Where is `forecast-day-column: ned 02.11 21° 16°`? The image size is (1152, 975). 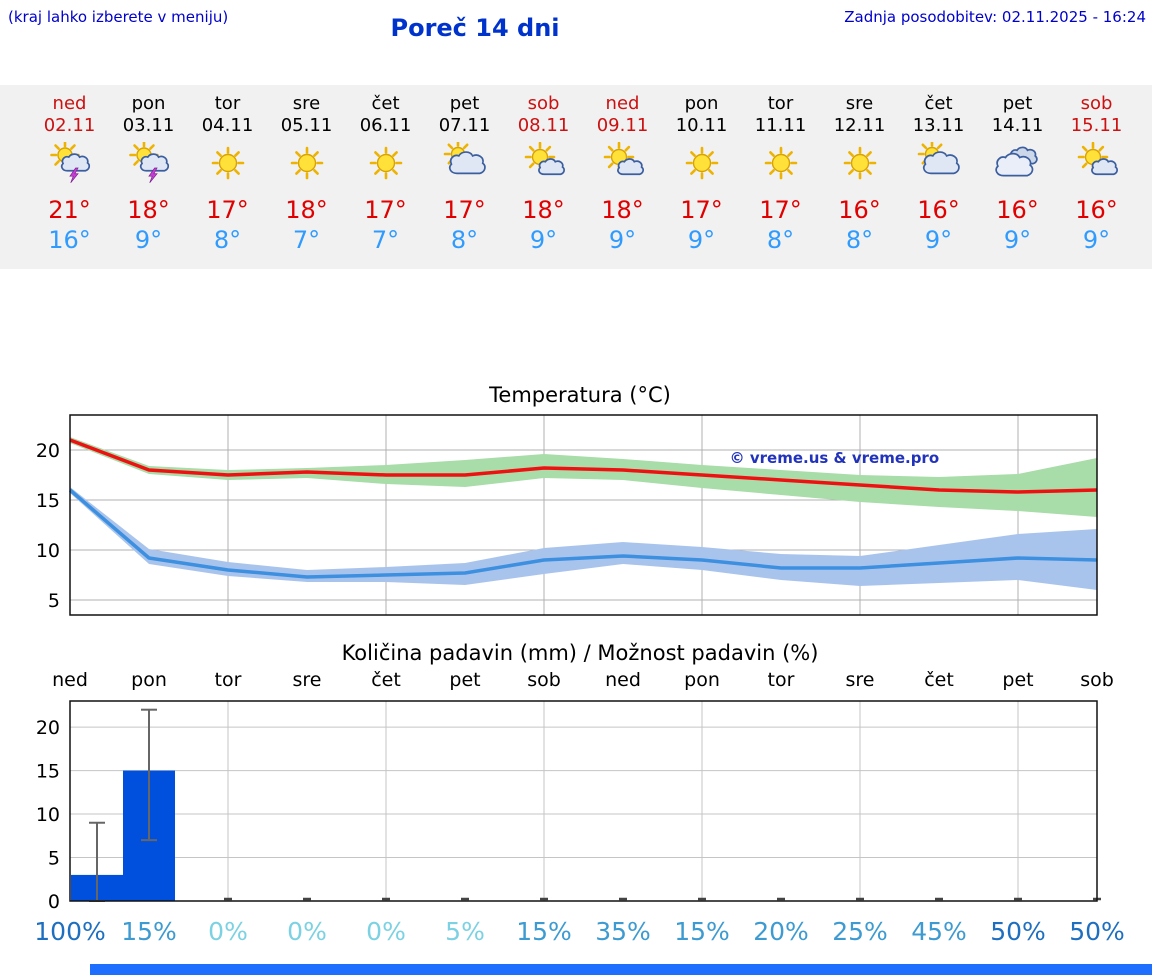 forecast-day-column: ned 02.11 21° 16° is located at coordinates (69, 174).